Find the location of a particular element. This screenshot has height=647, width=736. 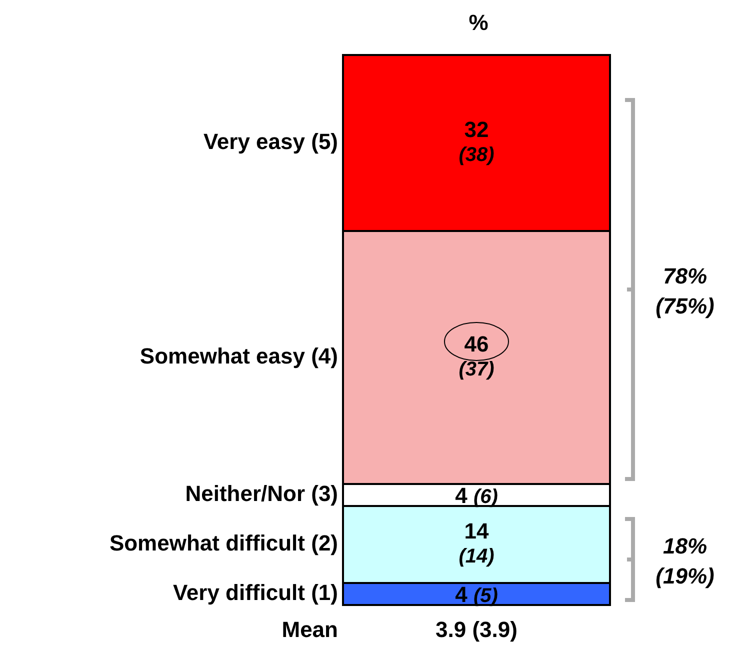

data-label: 46 (37) is located at coordinates (476, 356).